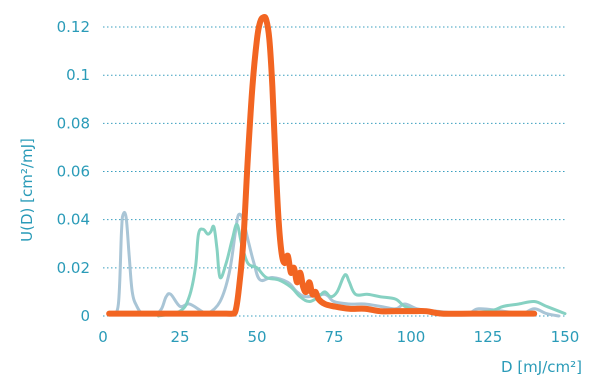 This screenshot has height=377, width=596. Describe the element at coordinates (103, 337) in the screenshot. I see `x-tick-label: 0` at that location.